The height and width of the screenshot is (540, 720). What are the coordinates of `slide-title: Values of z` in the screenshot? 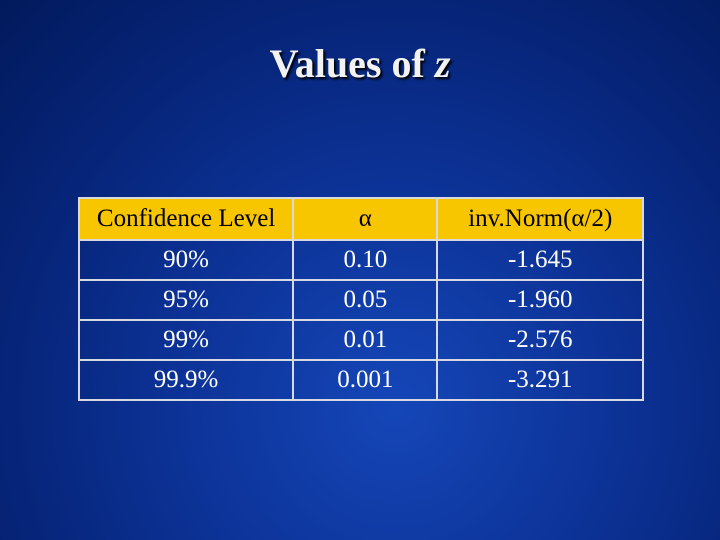 It's located at (360, 63).